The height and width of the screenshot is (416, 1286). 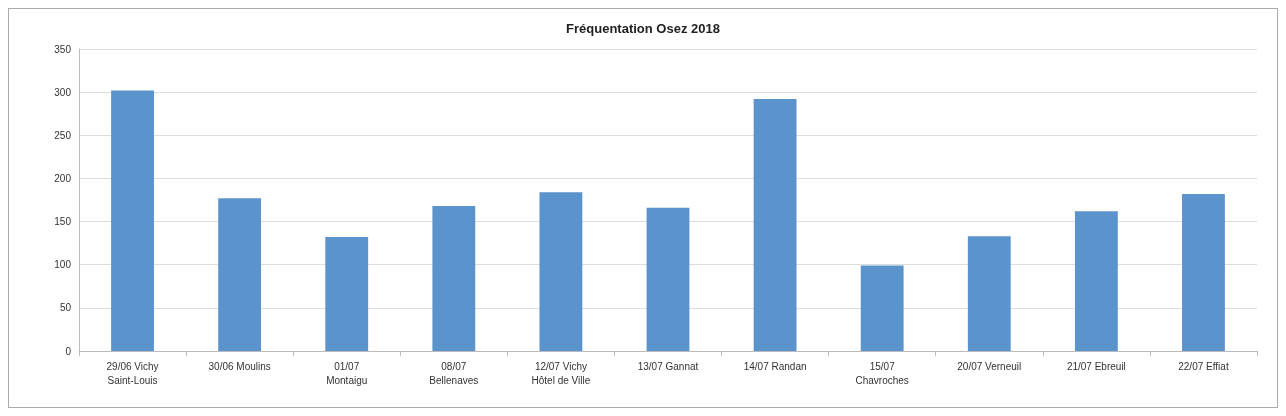 What do you see at coordinates (1096, 366) in the screenshot?
I see `x-tick-label: 21/07 Ebreuil` at bounding box center [1096, 366].